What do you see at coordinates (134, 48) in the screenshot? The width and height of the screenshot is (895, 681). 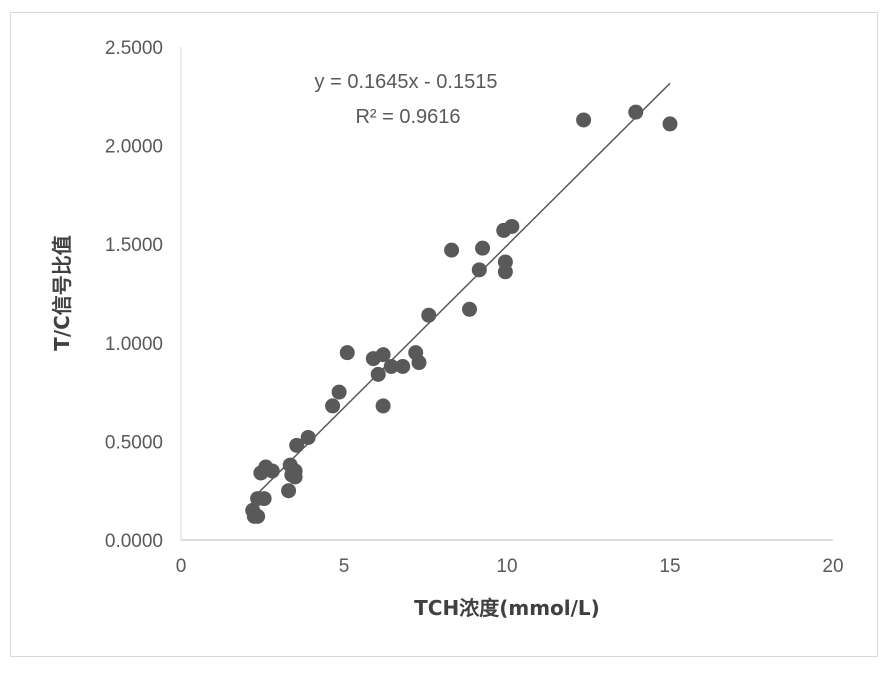 I see `y-tick-label: 2.5000` at bounding box center [134, 48].